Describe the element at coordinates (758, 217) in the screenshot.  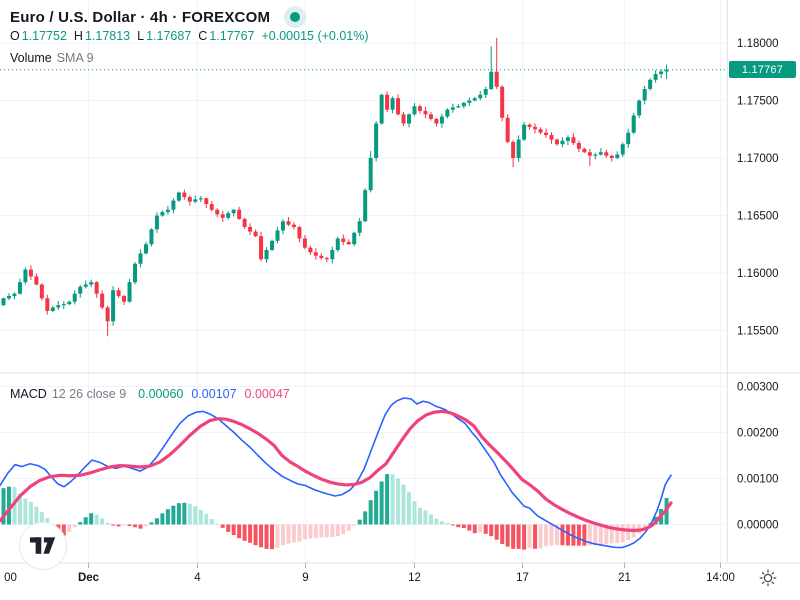
I see `price-tick-label: 1.16500` at that location.